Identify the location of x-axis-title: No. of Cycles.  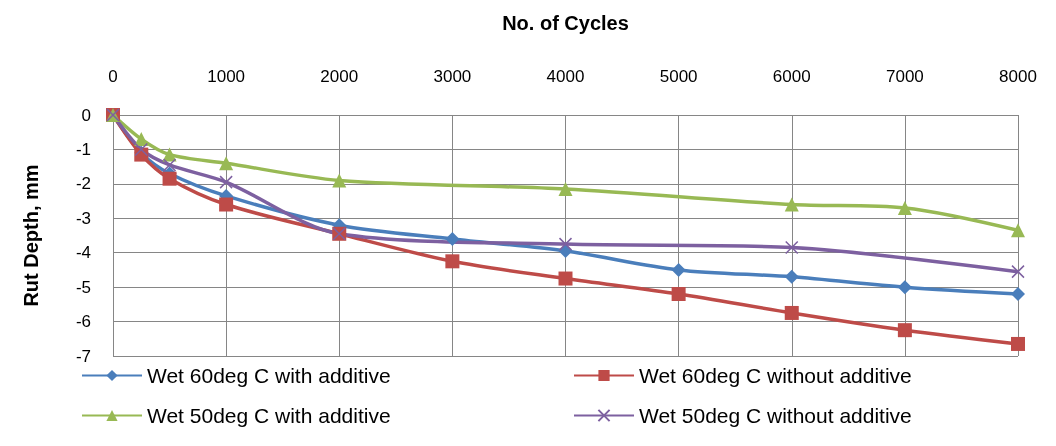
(565, 23).